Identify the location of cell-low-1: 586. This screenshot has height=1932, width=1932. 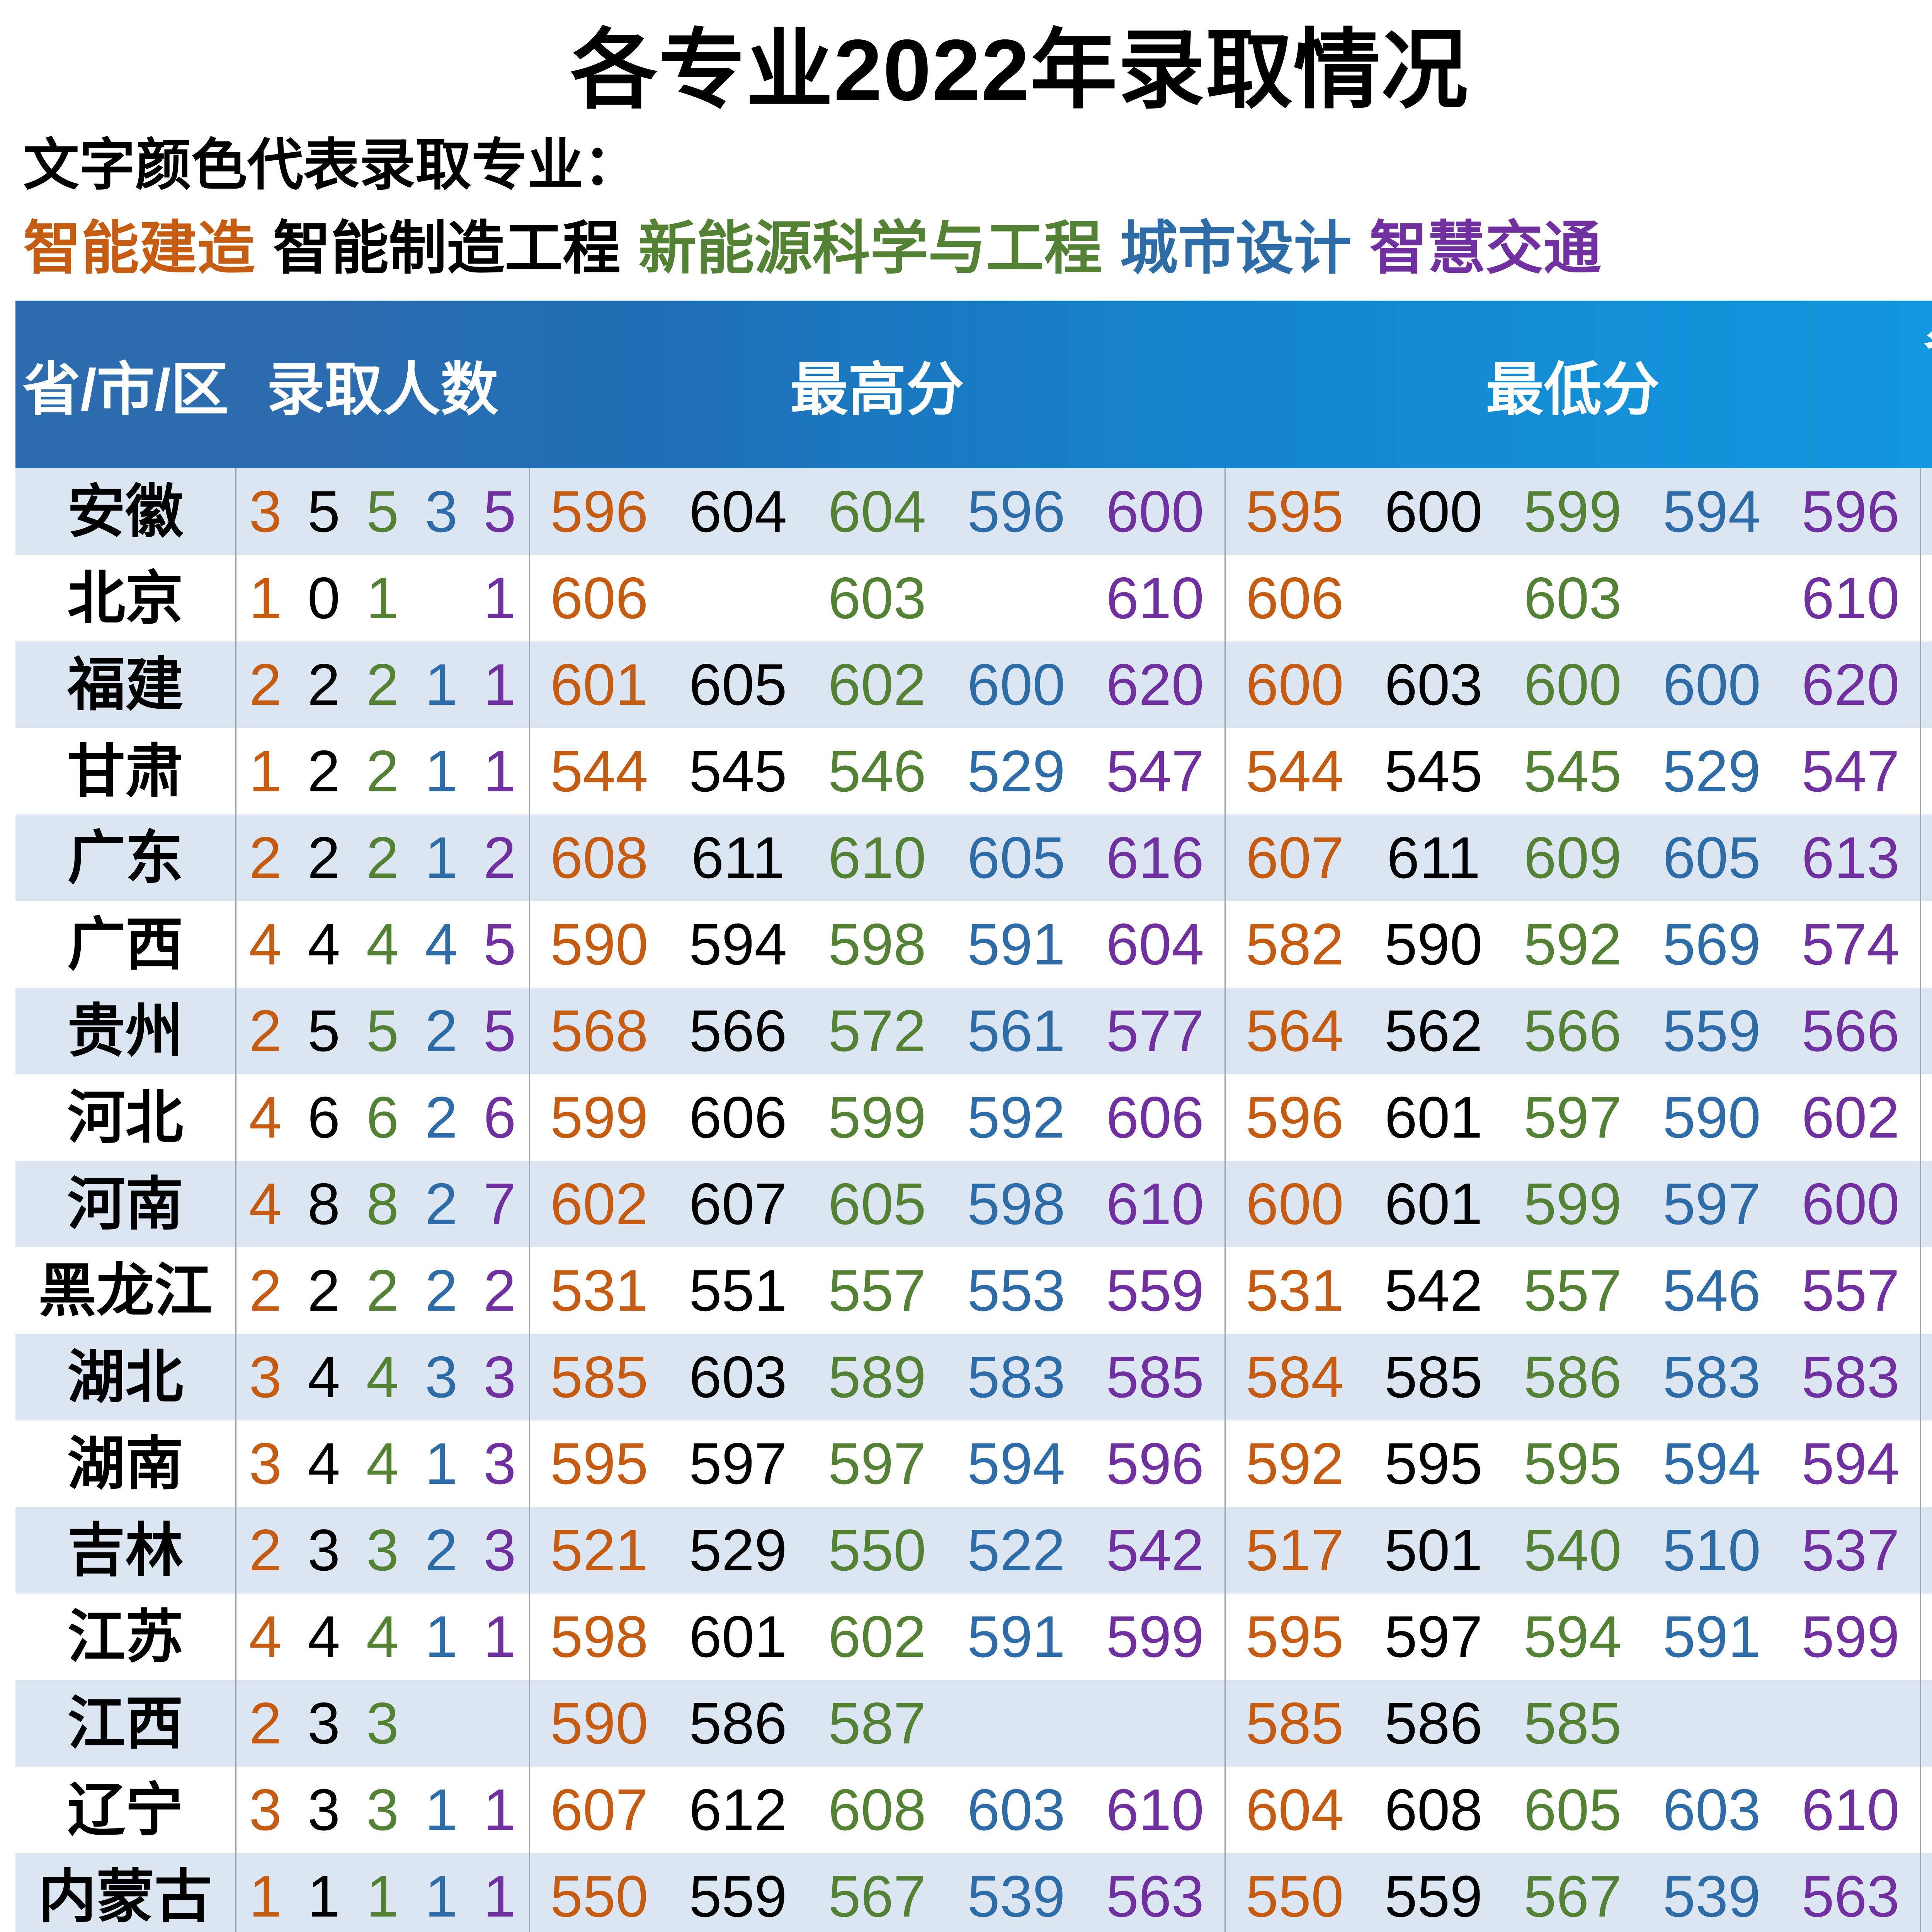
(1433, 1724).